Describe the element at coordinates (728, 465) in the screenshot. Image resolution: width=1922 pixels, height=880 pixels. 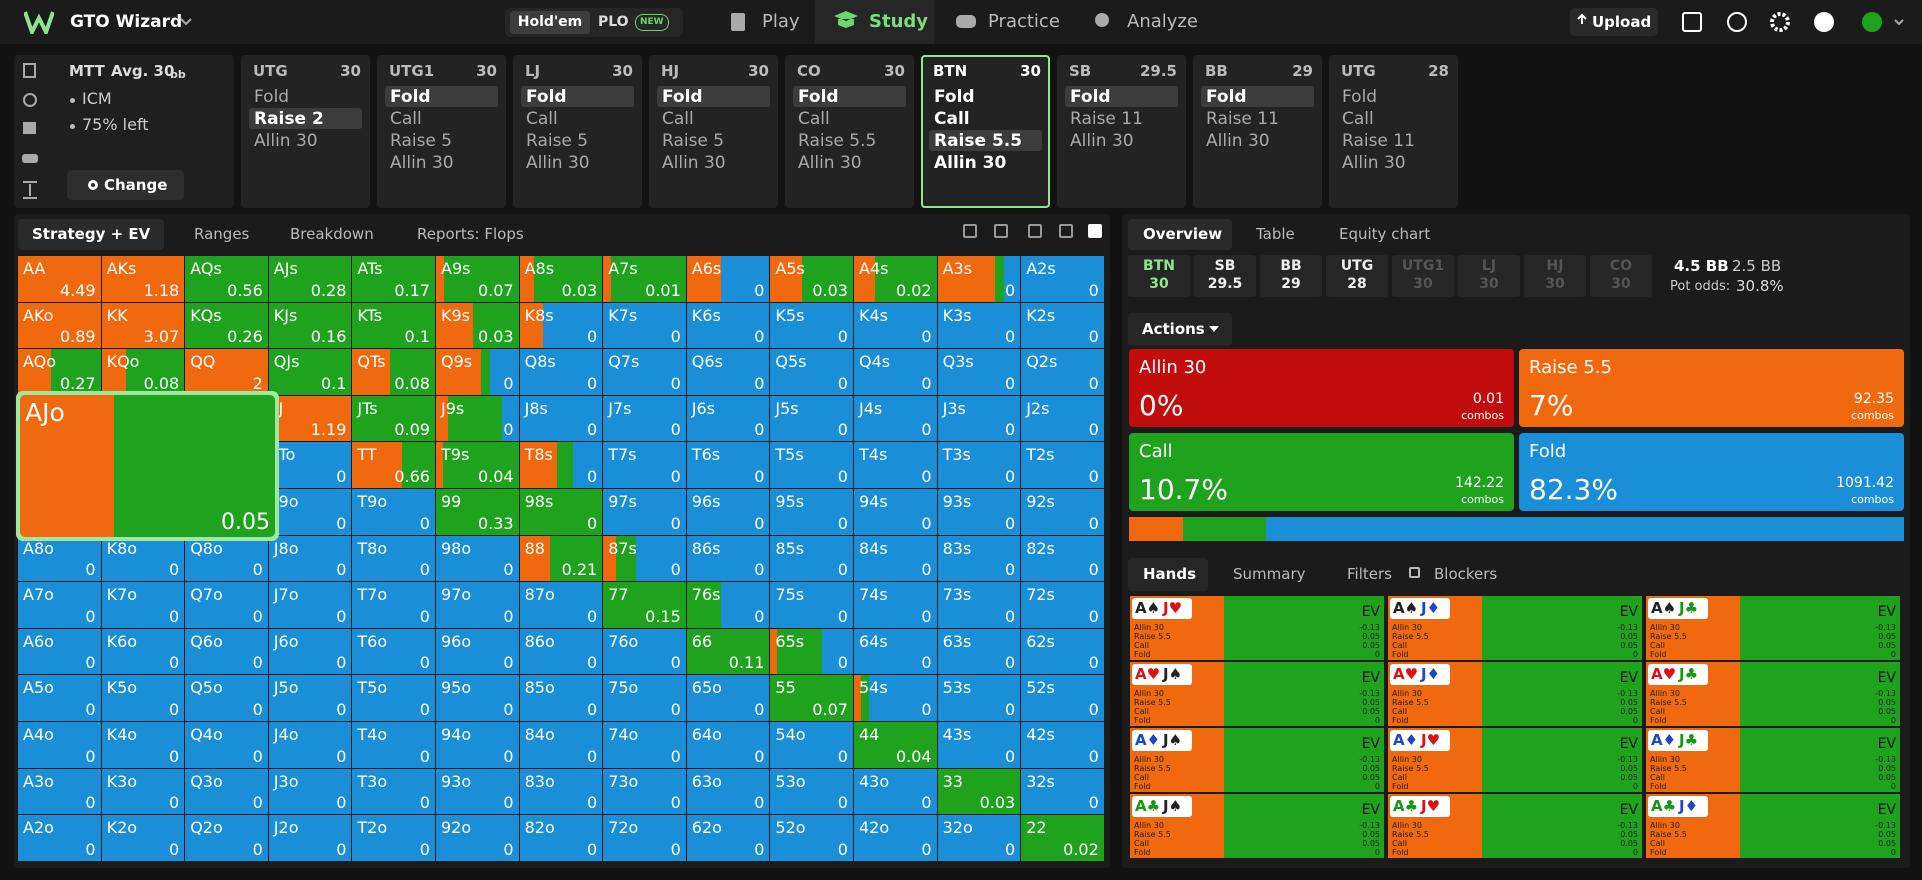
I see `hand-cell: T6s 0` at that location.